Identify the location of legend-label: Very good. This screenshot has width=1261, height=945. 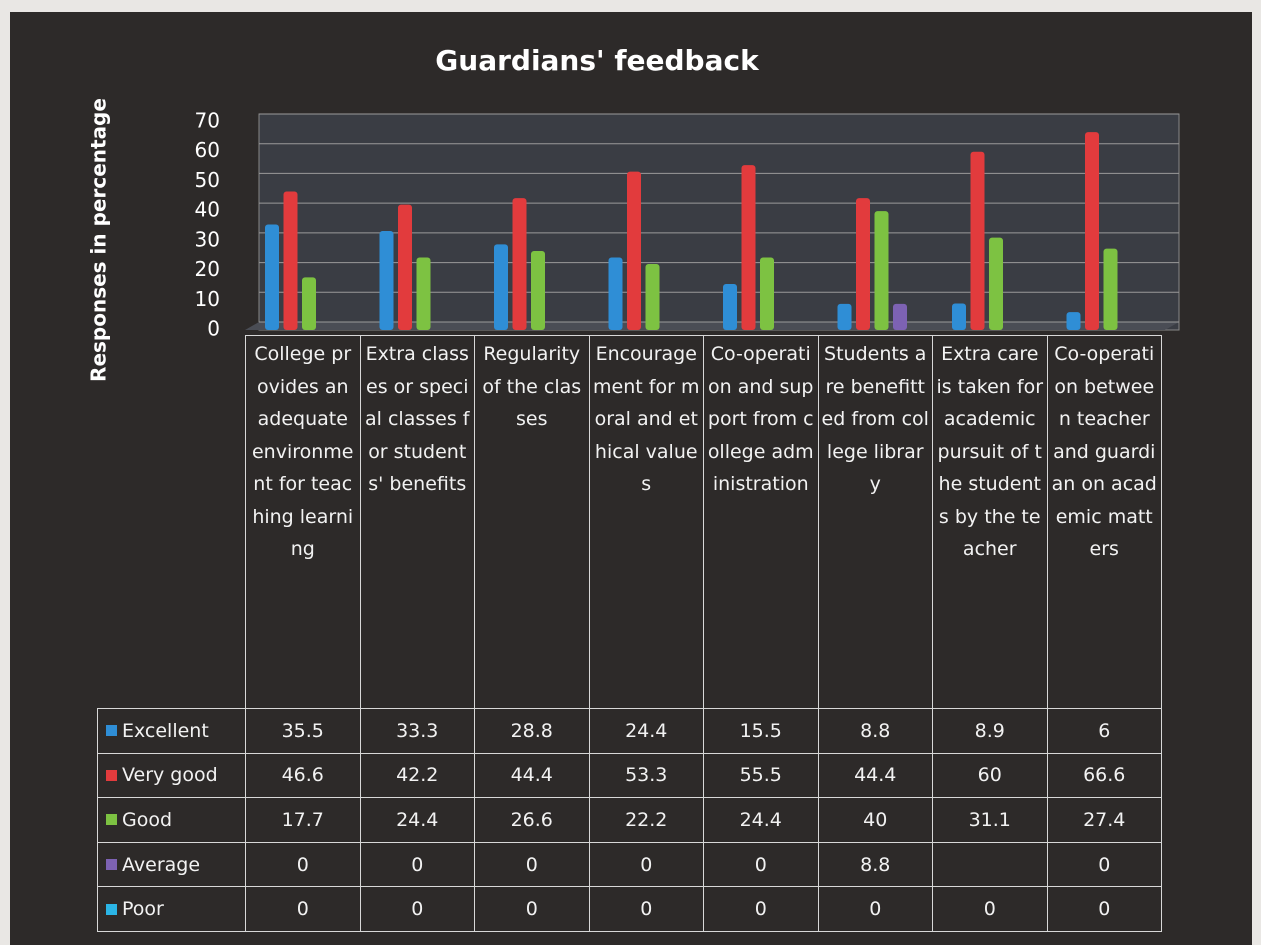
(170, 775).